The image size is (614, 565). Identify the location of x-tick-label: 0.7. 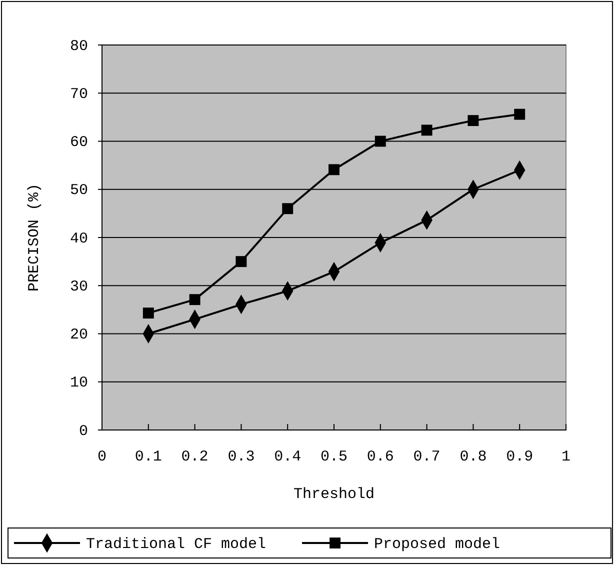
(426, 457).